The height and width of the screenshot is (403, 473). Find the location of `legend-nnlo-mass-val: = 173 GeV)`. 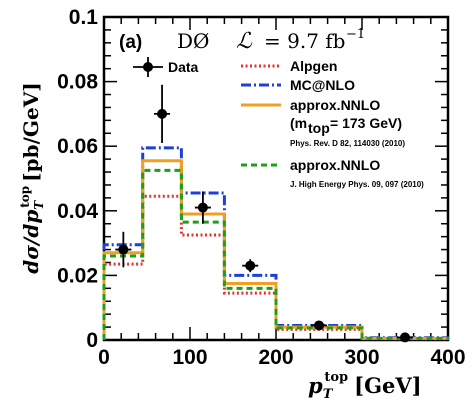

legend-nnlo-mass-val: = 173 GeV) is located at coordinates (366, 123).